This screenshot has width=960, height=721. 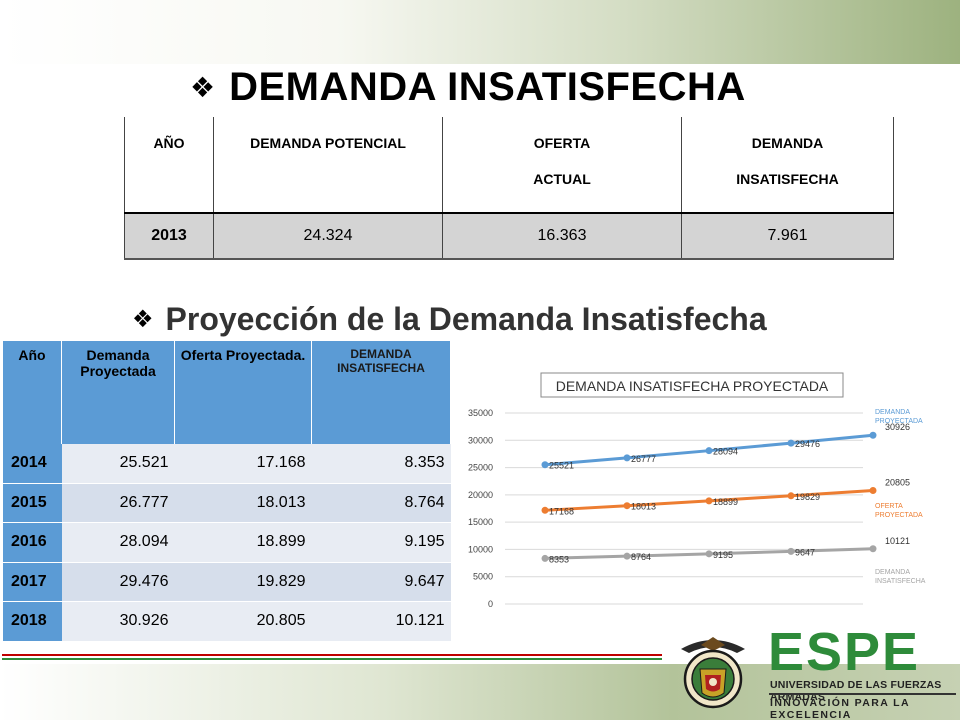 What do you see at coordinates (381, 542) in the screenshot?
I see `cell-unmet: 9.195` at bounding box center [381, 542].